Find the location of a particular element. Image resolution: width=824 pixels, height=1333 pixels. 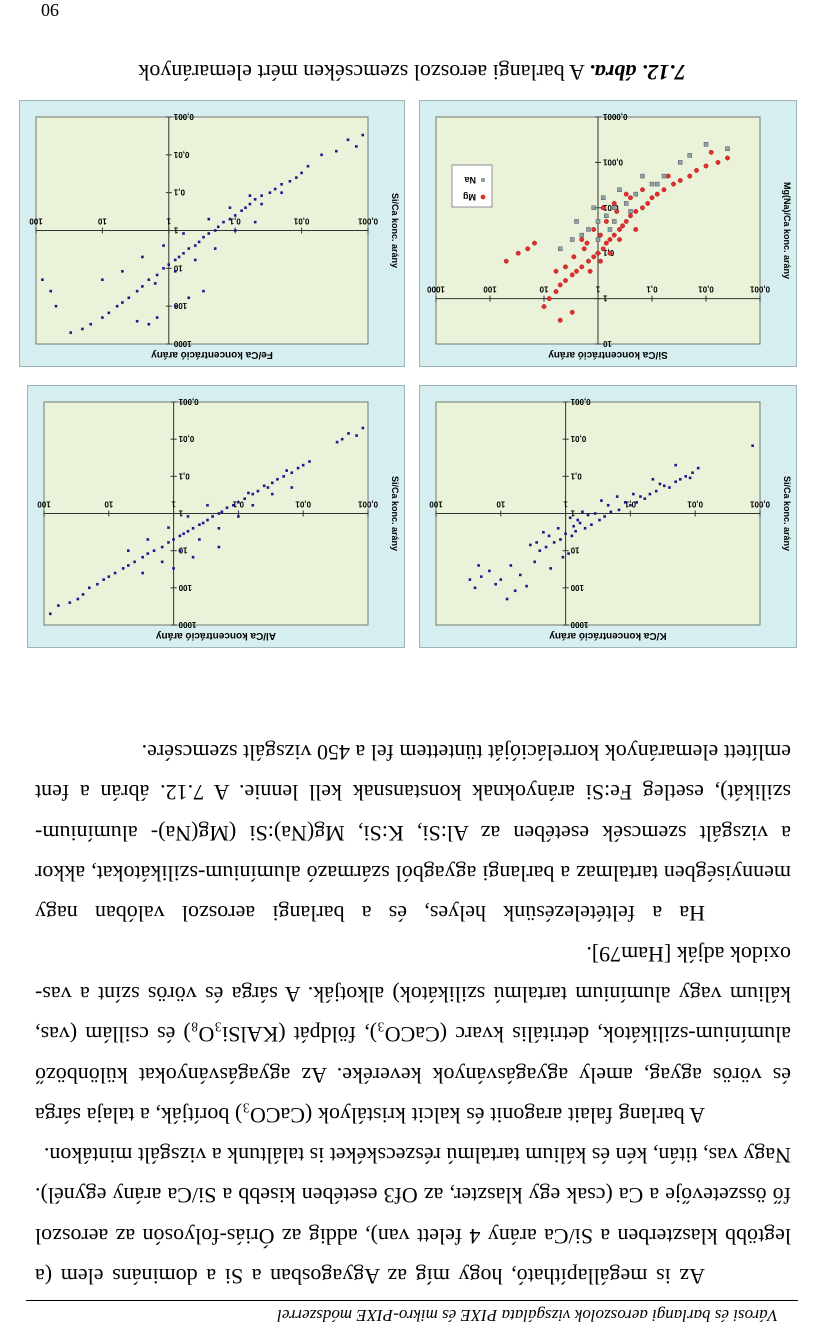

legend-marker-na is located at coordinates (483, 180).